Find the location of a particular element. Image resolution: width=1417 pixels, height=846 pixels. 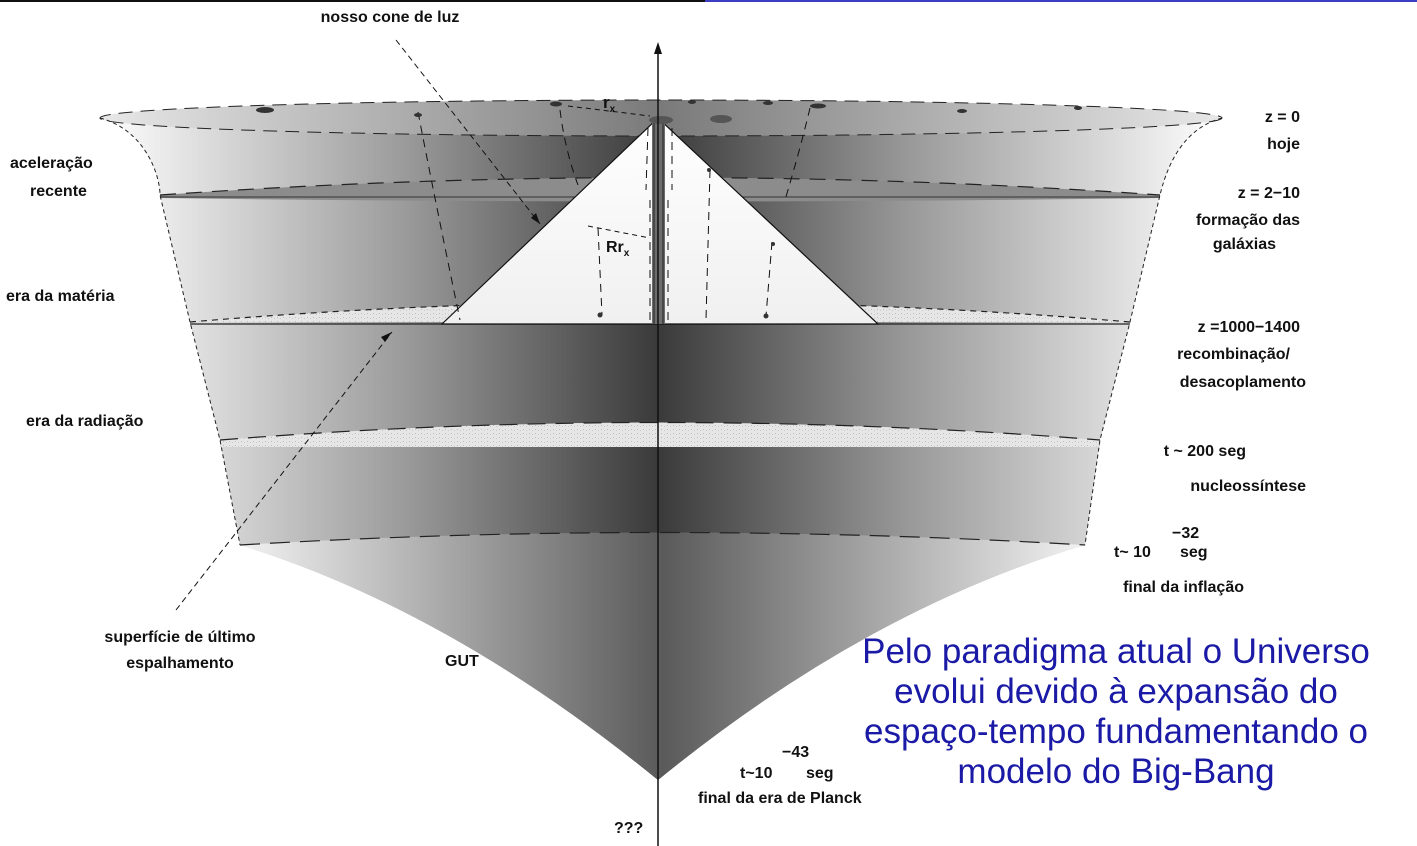

t-inflation-unit: seg is located at coordinates (1194, 552).